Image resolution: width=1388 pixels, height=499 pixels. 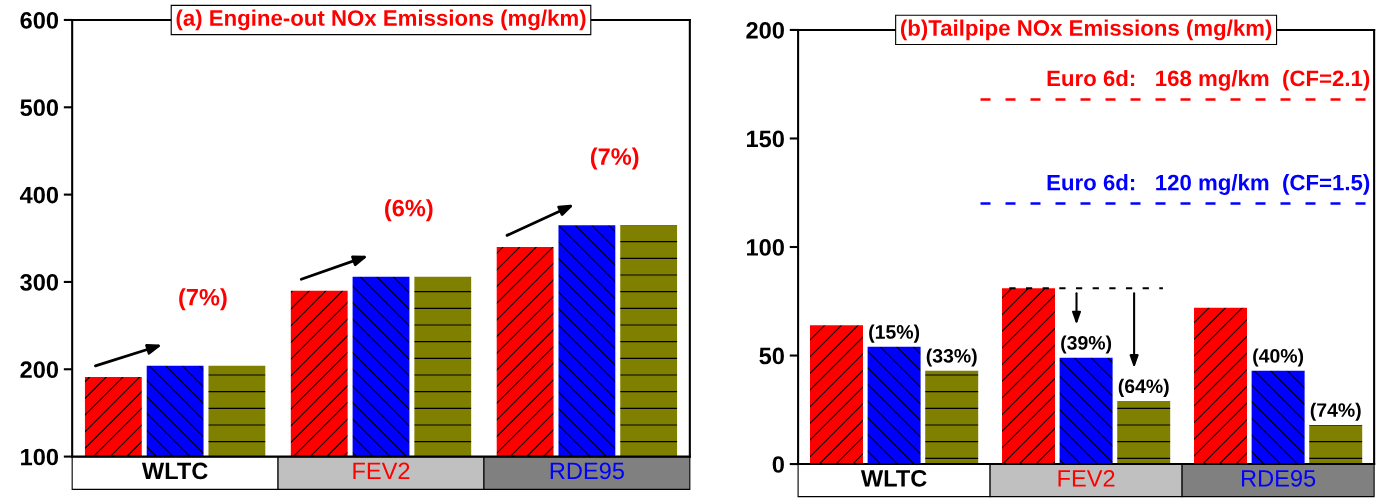 I want to click on annotation: (15%), so click(x=894, y=333).